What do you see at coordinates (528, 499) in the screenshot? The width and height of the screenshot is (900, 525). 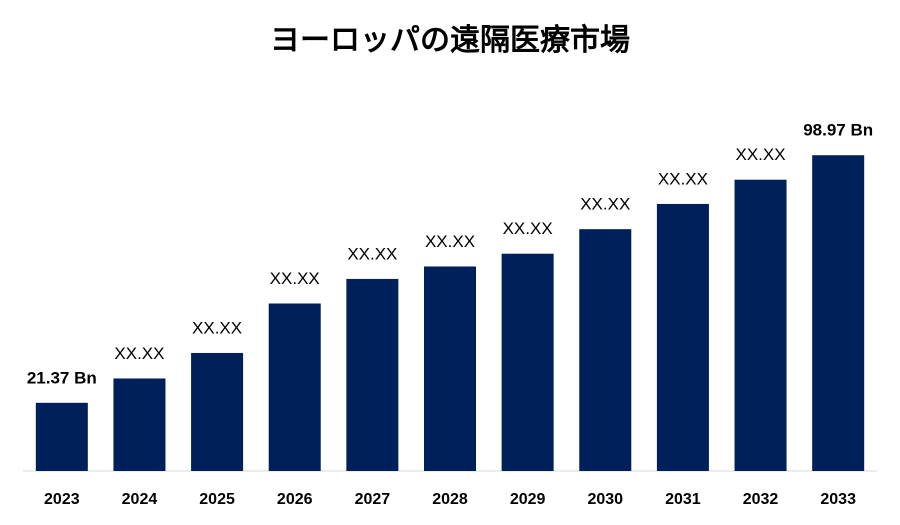 I see `x-tick-label: 2029` at bounding box center [528, 499].